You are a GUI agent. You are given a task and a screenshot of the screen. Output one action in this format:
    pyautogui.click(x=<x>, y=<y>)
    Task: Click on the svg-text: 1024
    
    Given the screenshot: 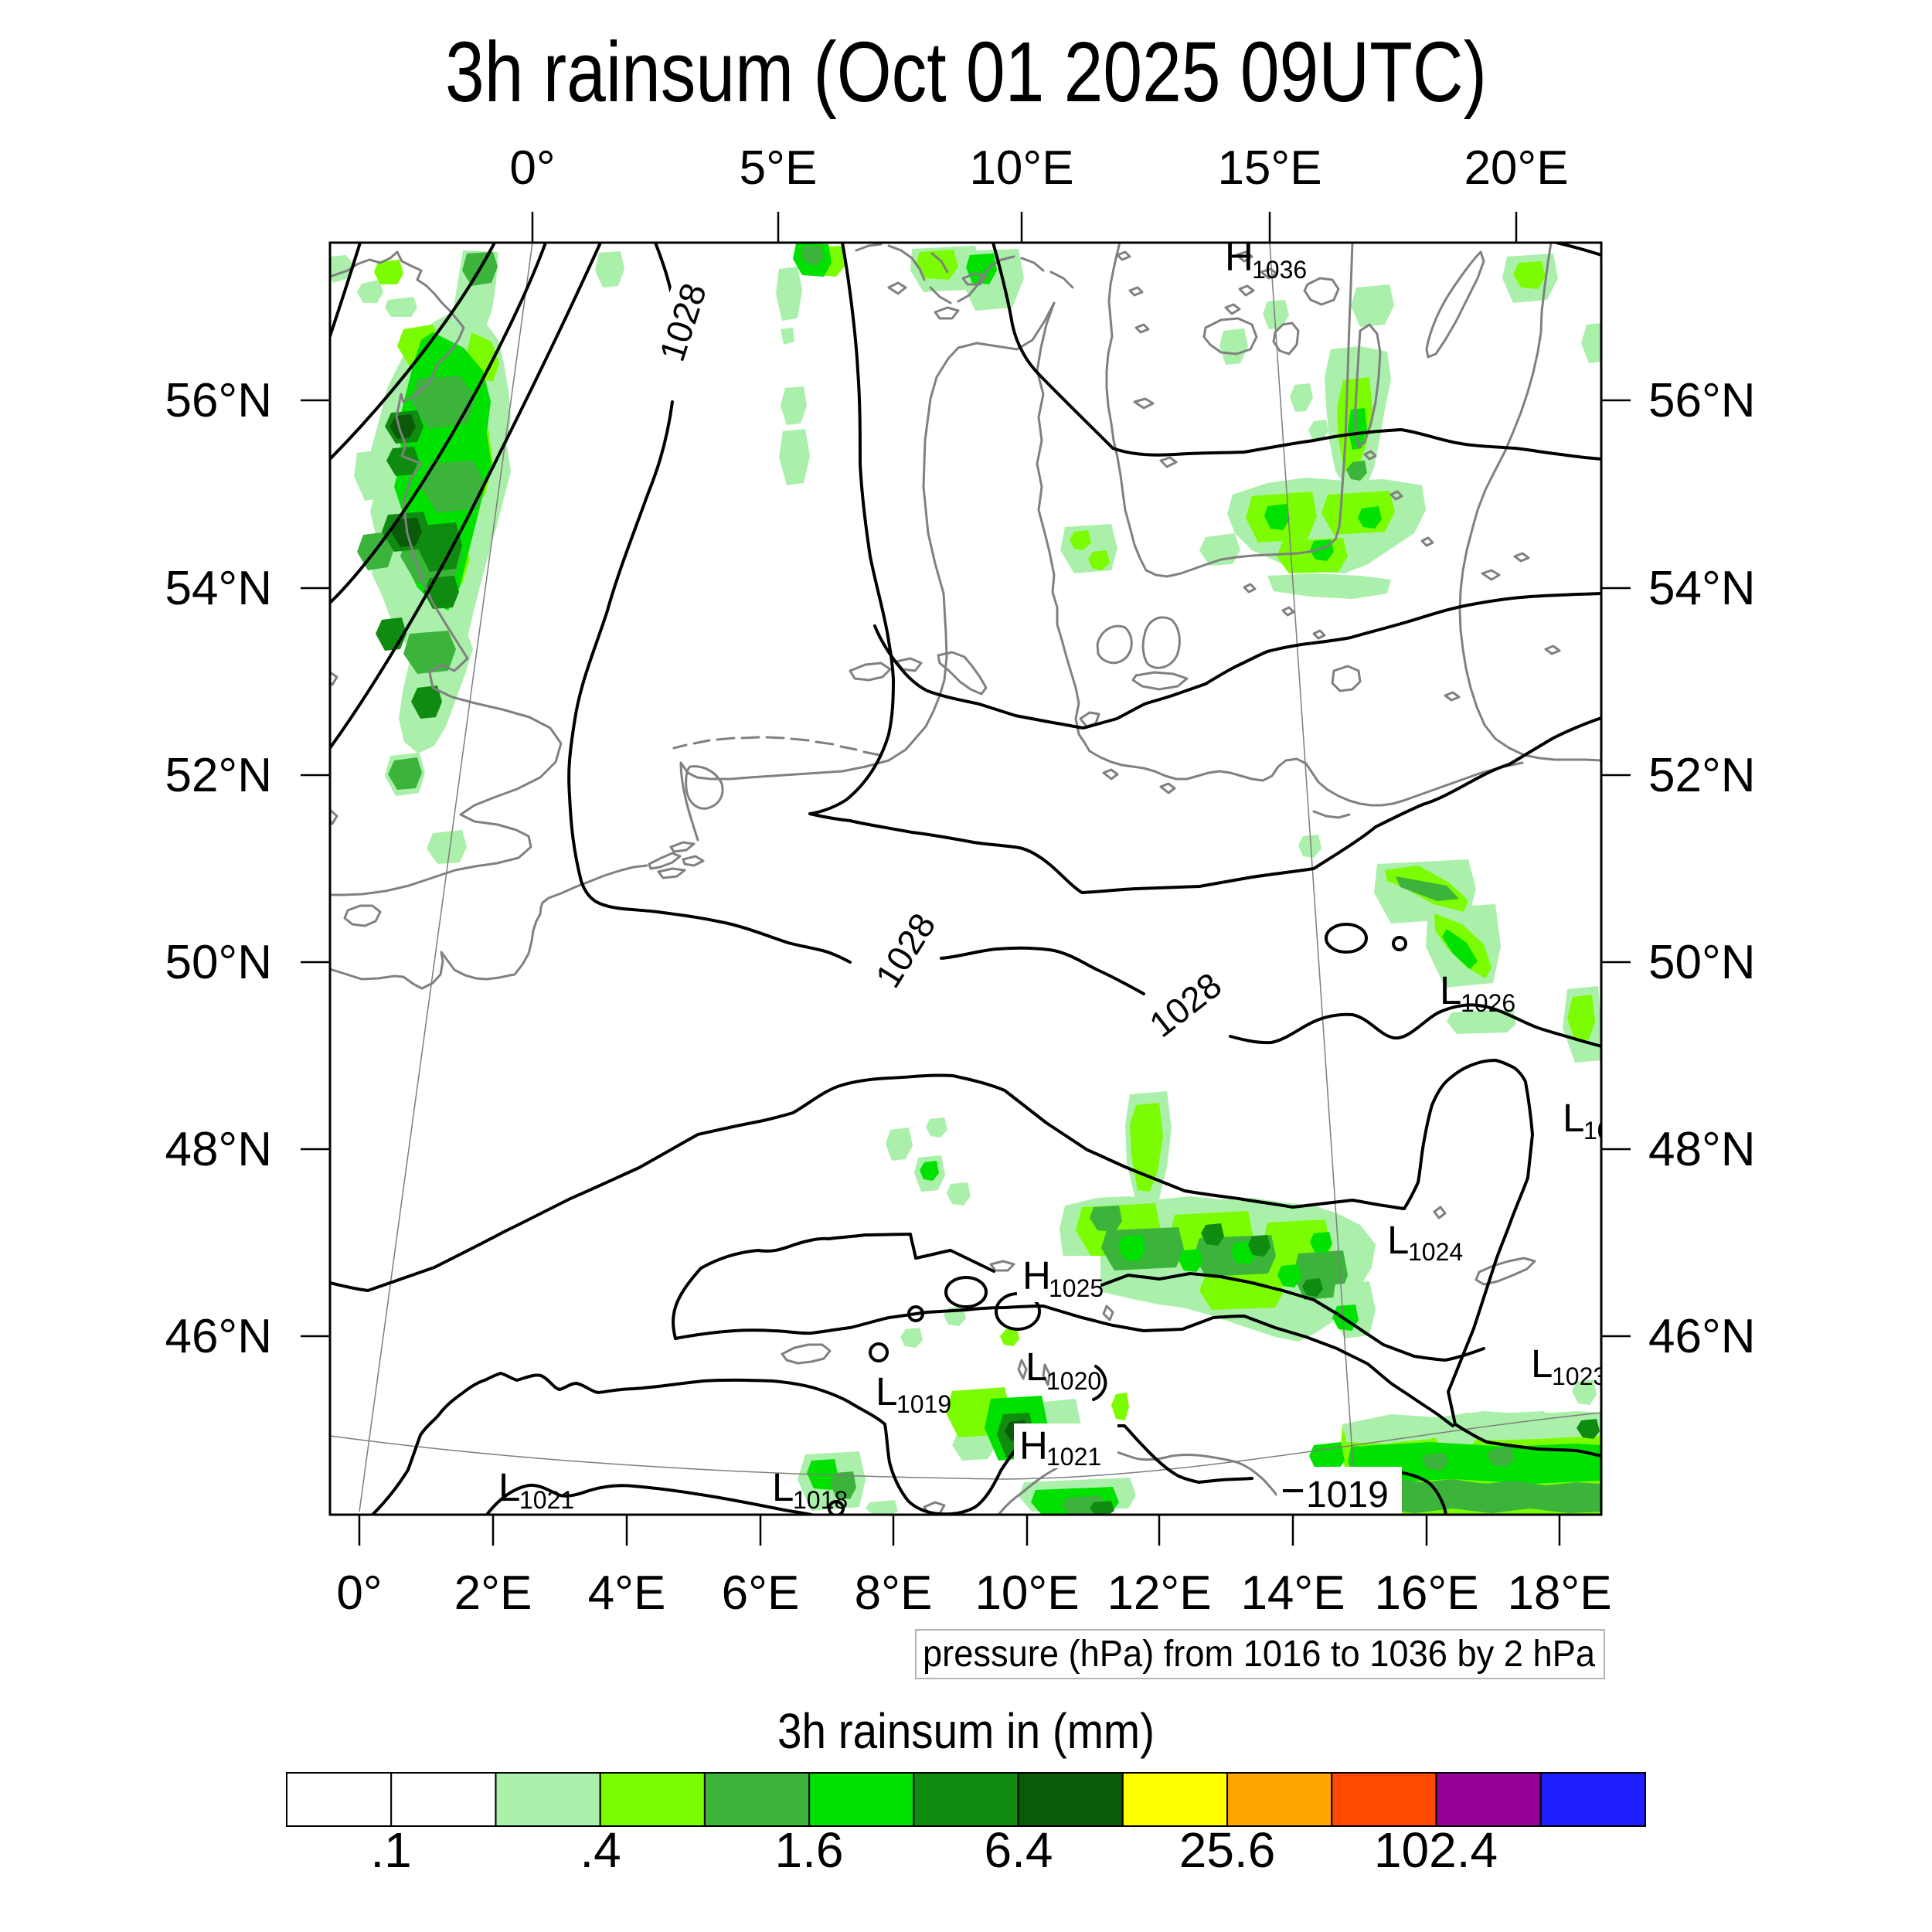 What is the action you would take?
    pyautogui.click(x=1435, y=1252)
    